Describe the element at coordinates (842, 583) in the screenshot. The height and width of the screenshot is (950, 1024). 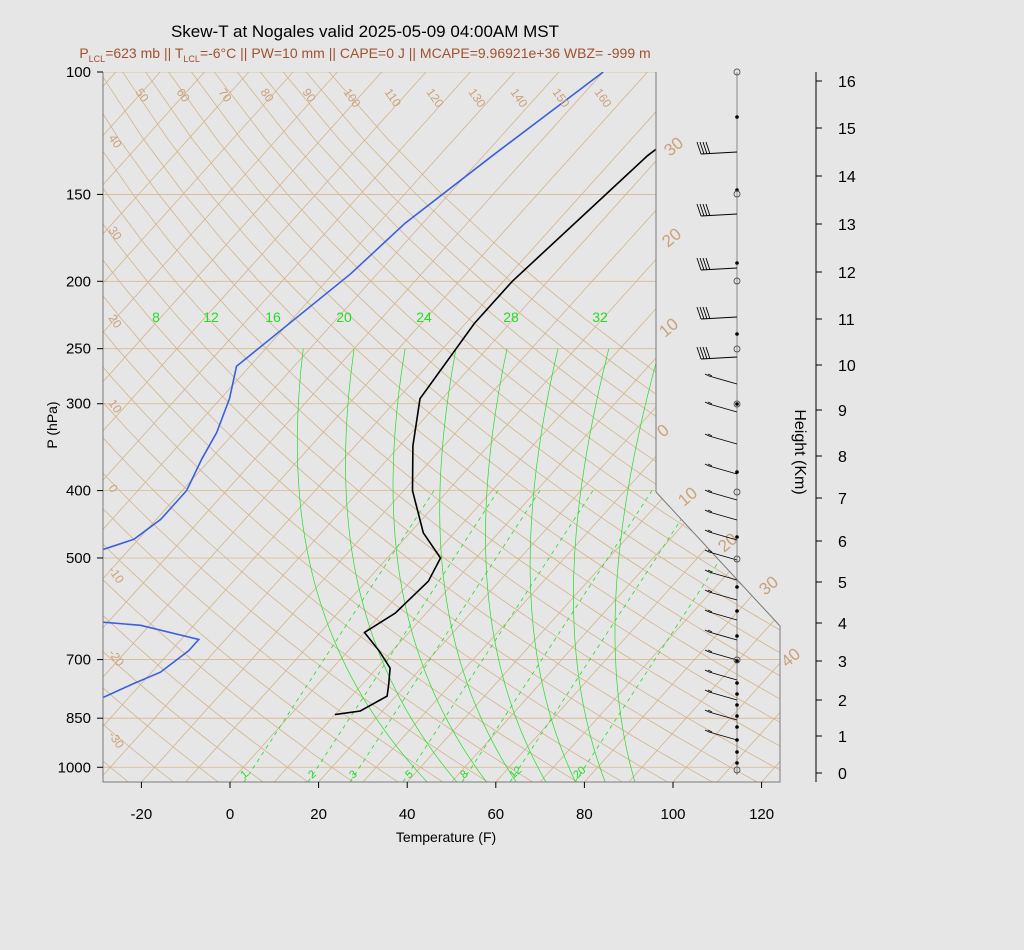
I see `height-tick-label: 5` at that location.